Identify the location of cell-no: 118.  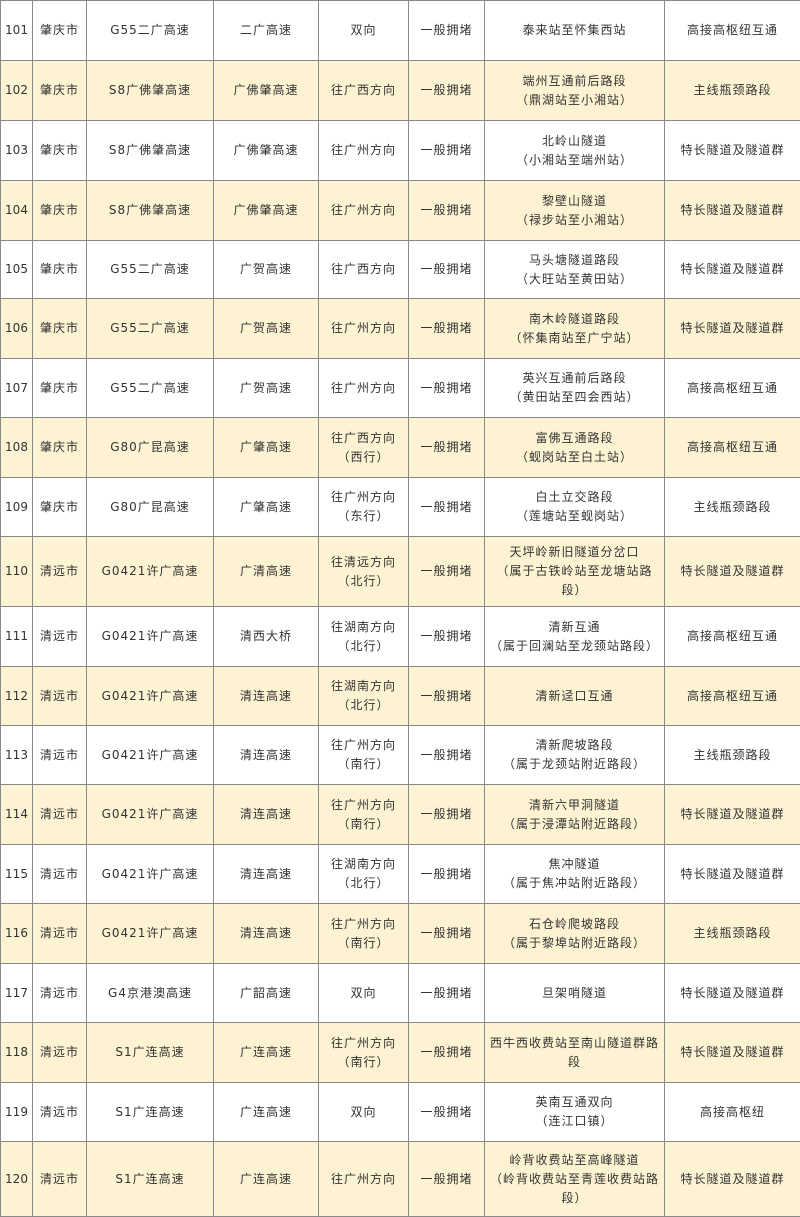
(17, 1053).